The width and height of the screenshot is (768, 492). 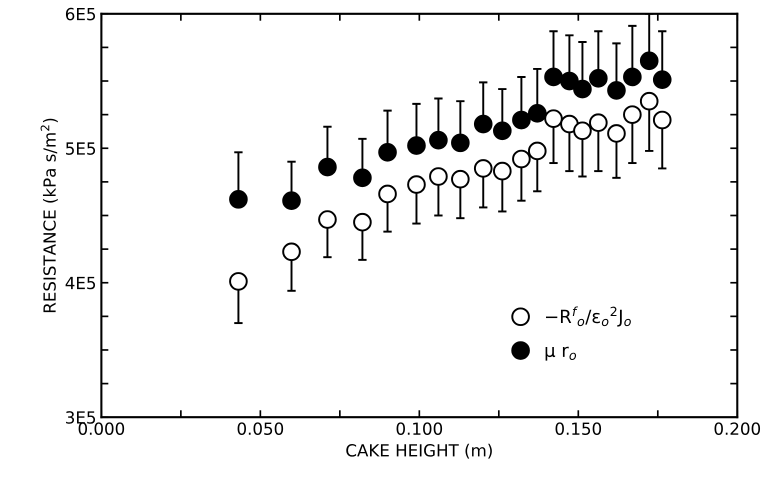 What do you see at coordinates (419, 451) in the screenshot?
I see `x-axis-title: CAKE HEIGHT (m)` at bounding box center [419, 451].